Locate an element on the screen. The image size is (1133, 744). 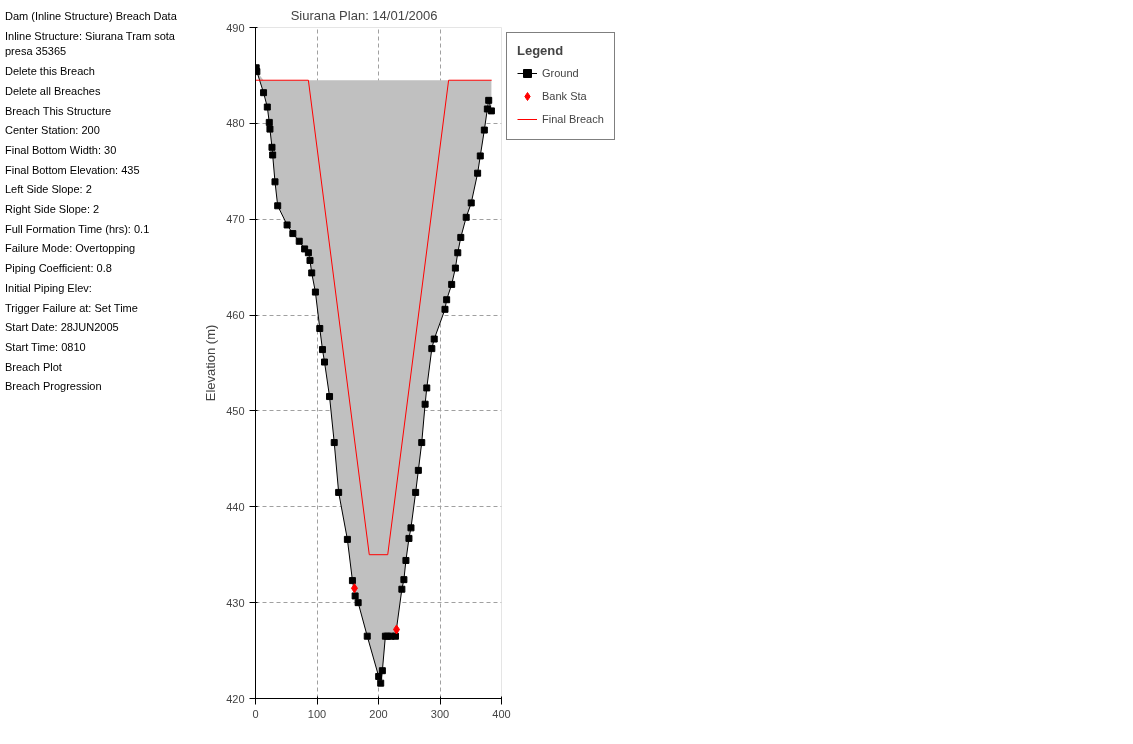
text: Breach Plot is located at coordinates (34, 367).